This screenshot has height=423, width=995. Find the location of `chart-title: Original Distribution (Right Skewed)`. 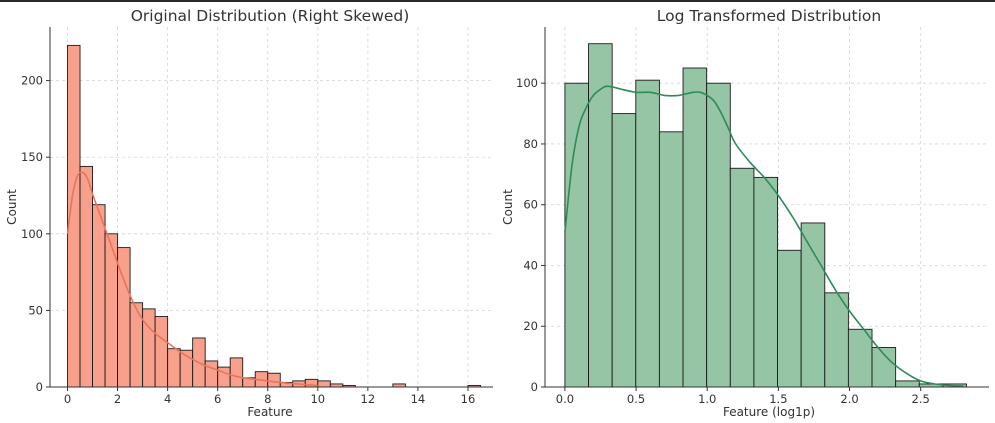

chart-title: Original Distribution (Right Skewed) is located at coordinates (270, 16).